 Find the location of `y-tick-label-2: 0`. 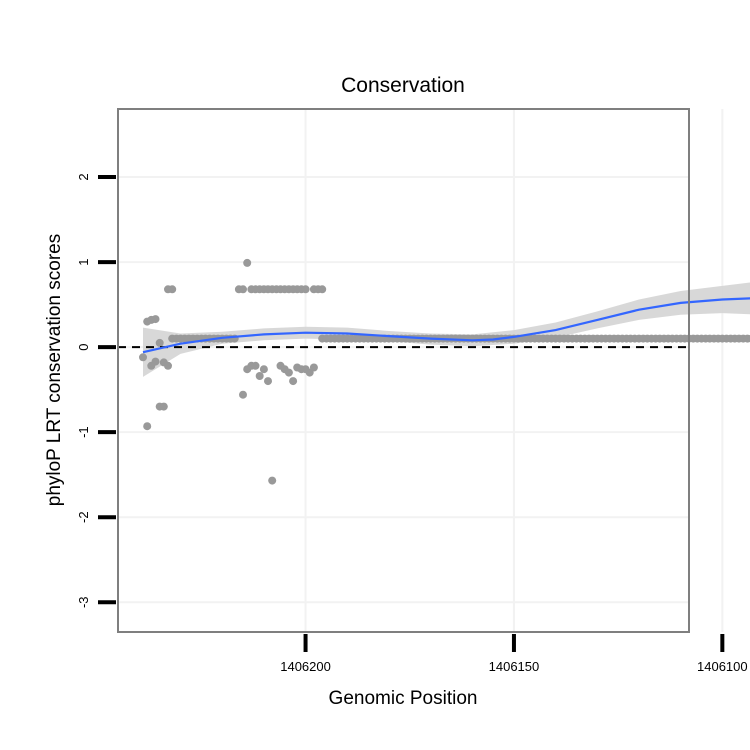

y-tick-label-2: 0 is located at coordinates (83, 346).